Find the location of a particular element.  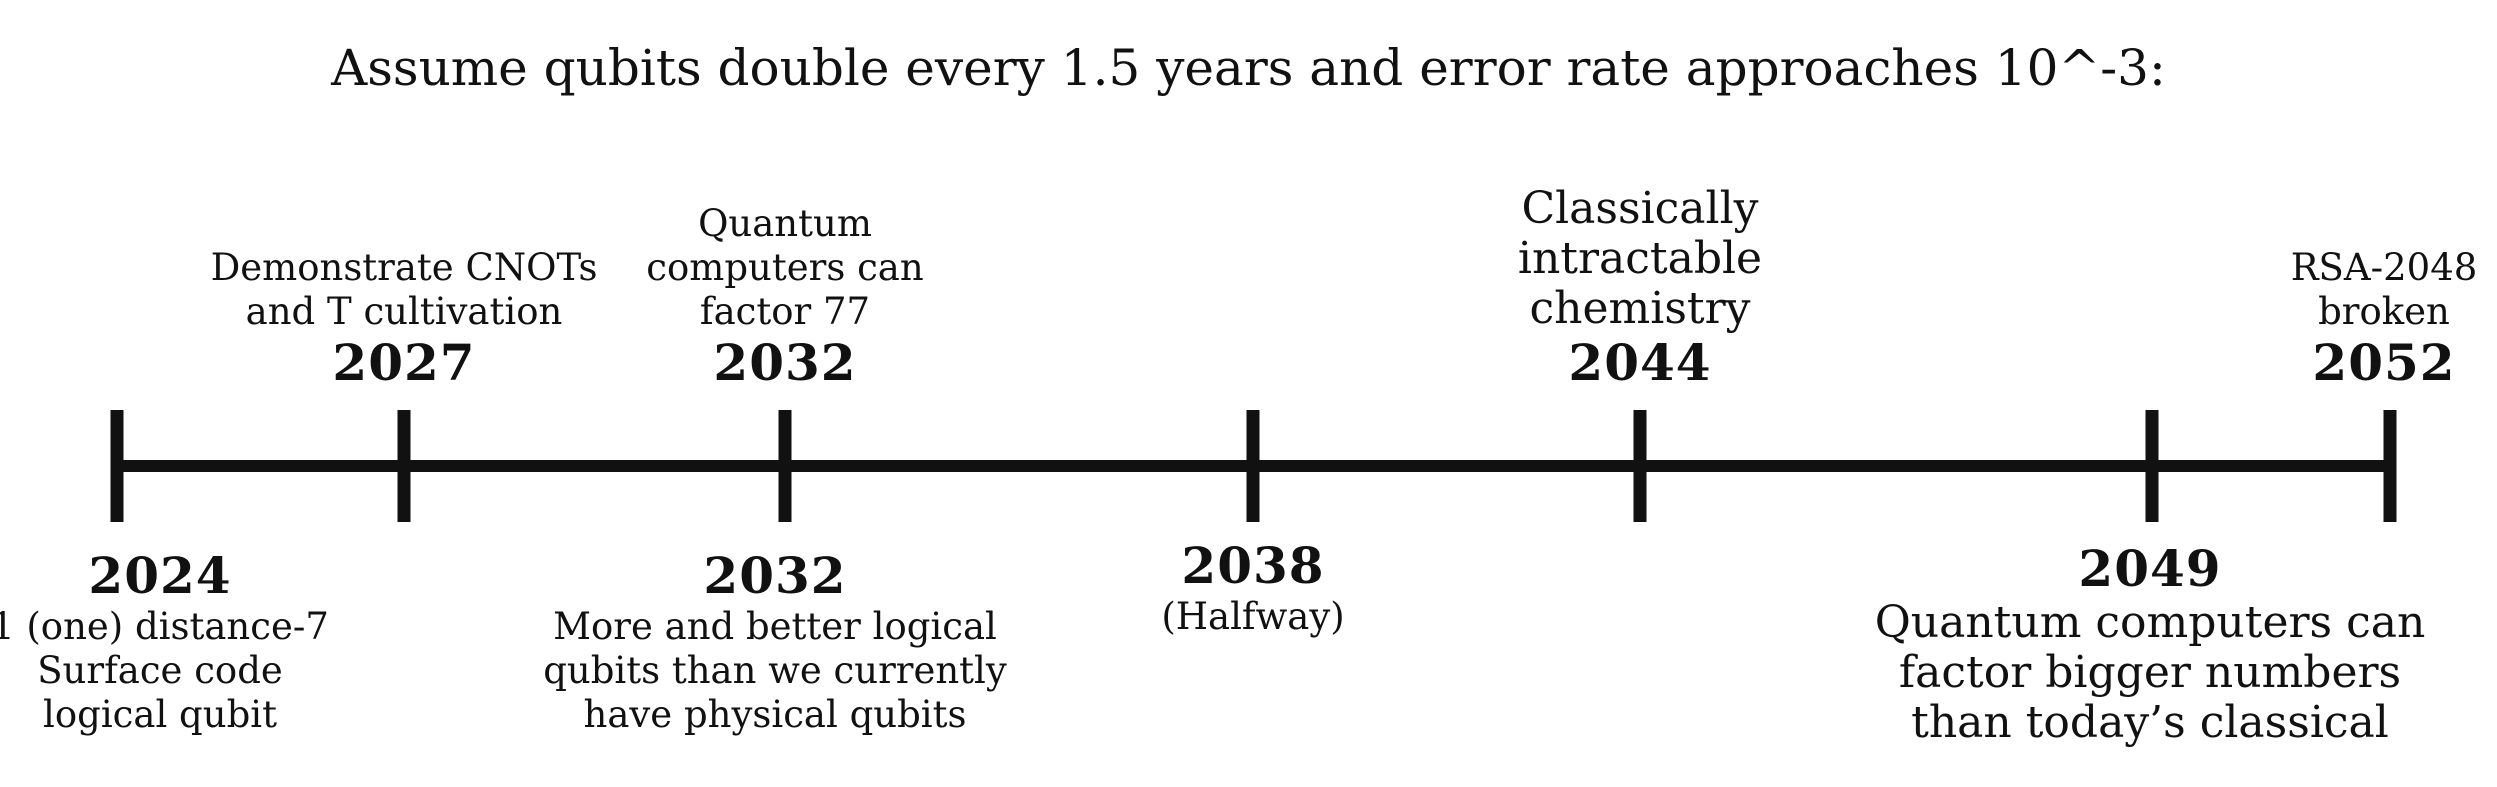

event-desc-line: Surface code is located at coordinates (160, 670).